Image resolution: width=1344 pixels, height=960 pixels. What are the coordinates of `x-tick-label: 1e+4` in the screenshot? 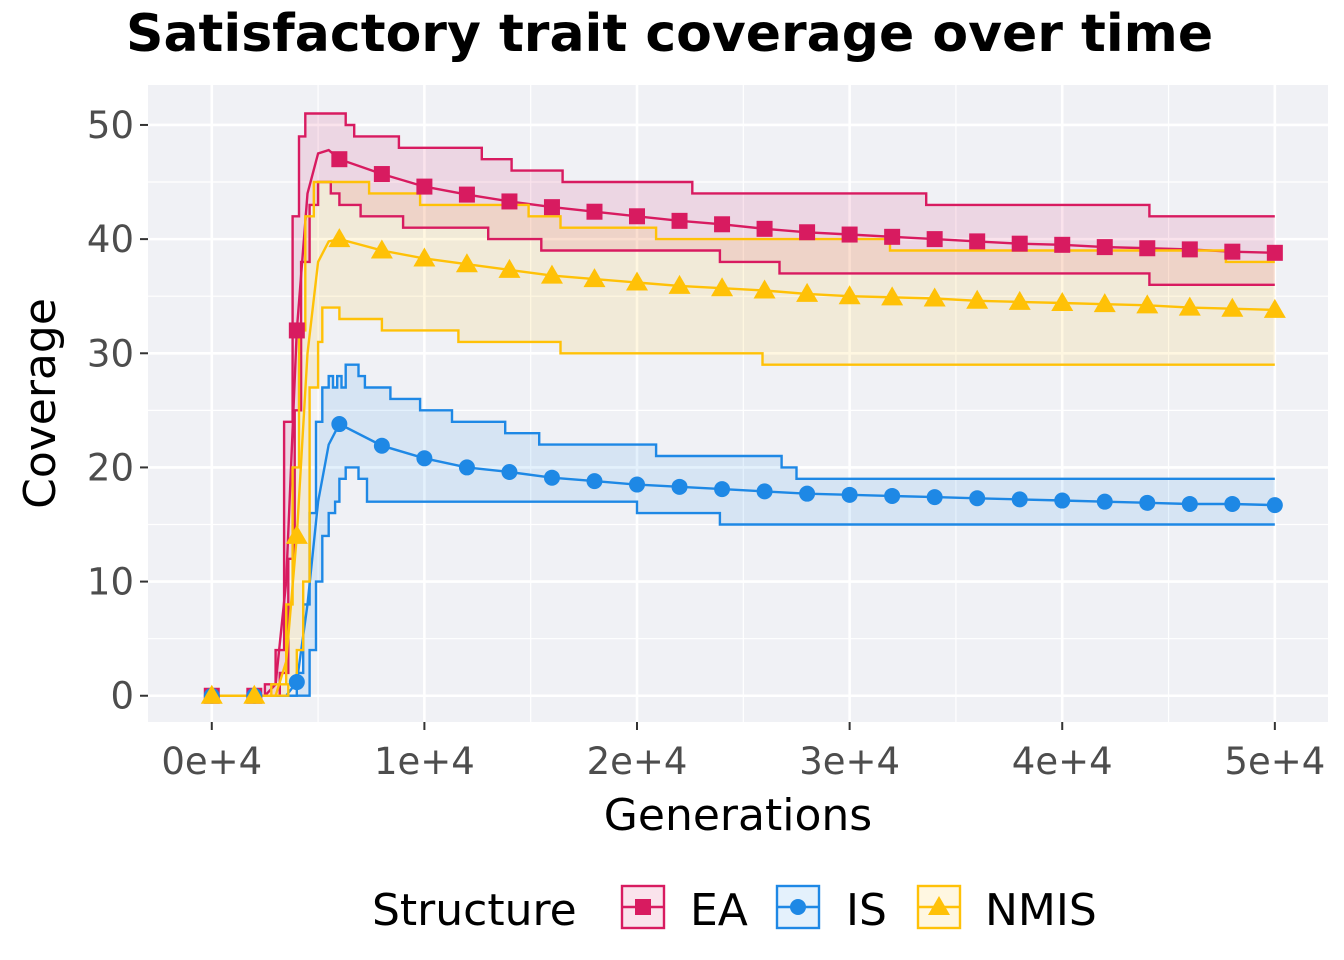 It's located at (424, 761).